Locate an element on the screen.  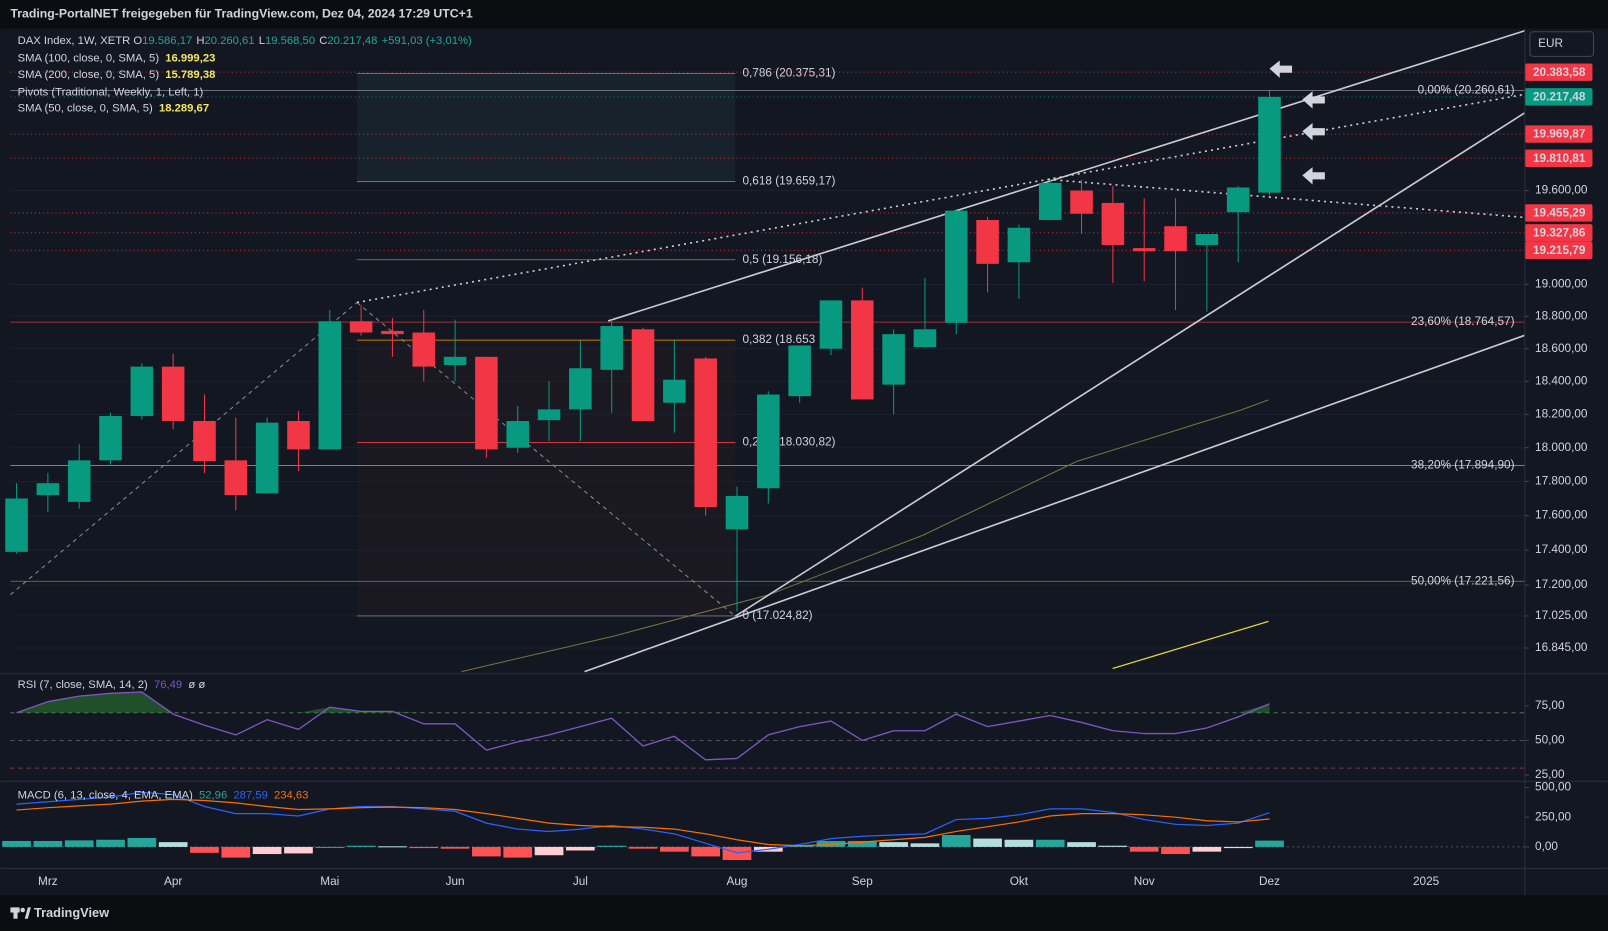
y-tick-label: 17.025,00 is located at coordinates (1561, 615).